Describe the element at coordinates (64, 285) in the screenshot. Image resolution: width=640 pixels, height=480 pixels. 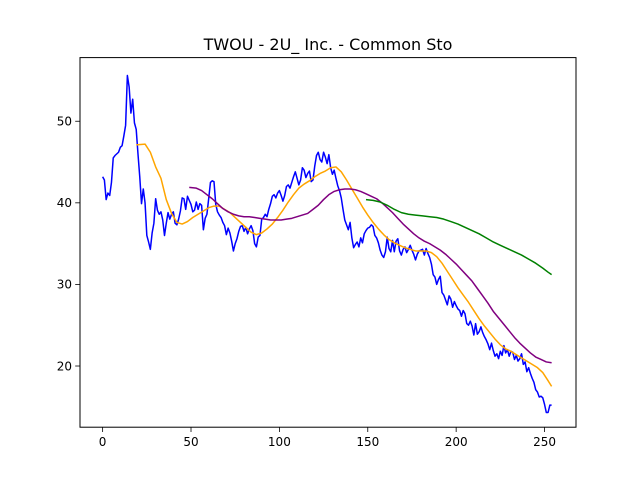
I see `y-tick-label: 30` at that location.